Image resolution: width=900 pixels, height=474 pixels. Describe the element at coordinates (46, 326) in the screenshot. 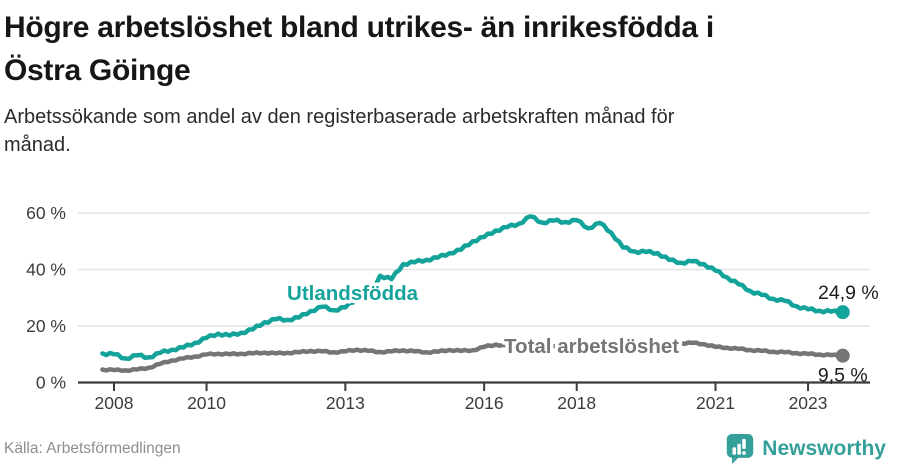

I see `y-tick-label: 20 %` at that location.